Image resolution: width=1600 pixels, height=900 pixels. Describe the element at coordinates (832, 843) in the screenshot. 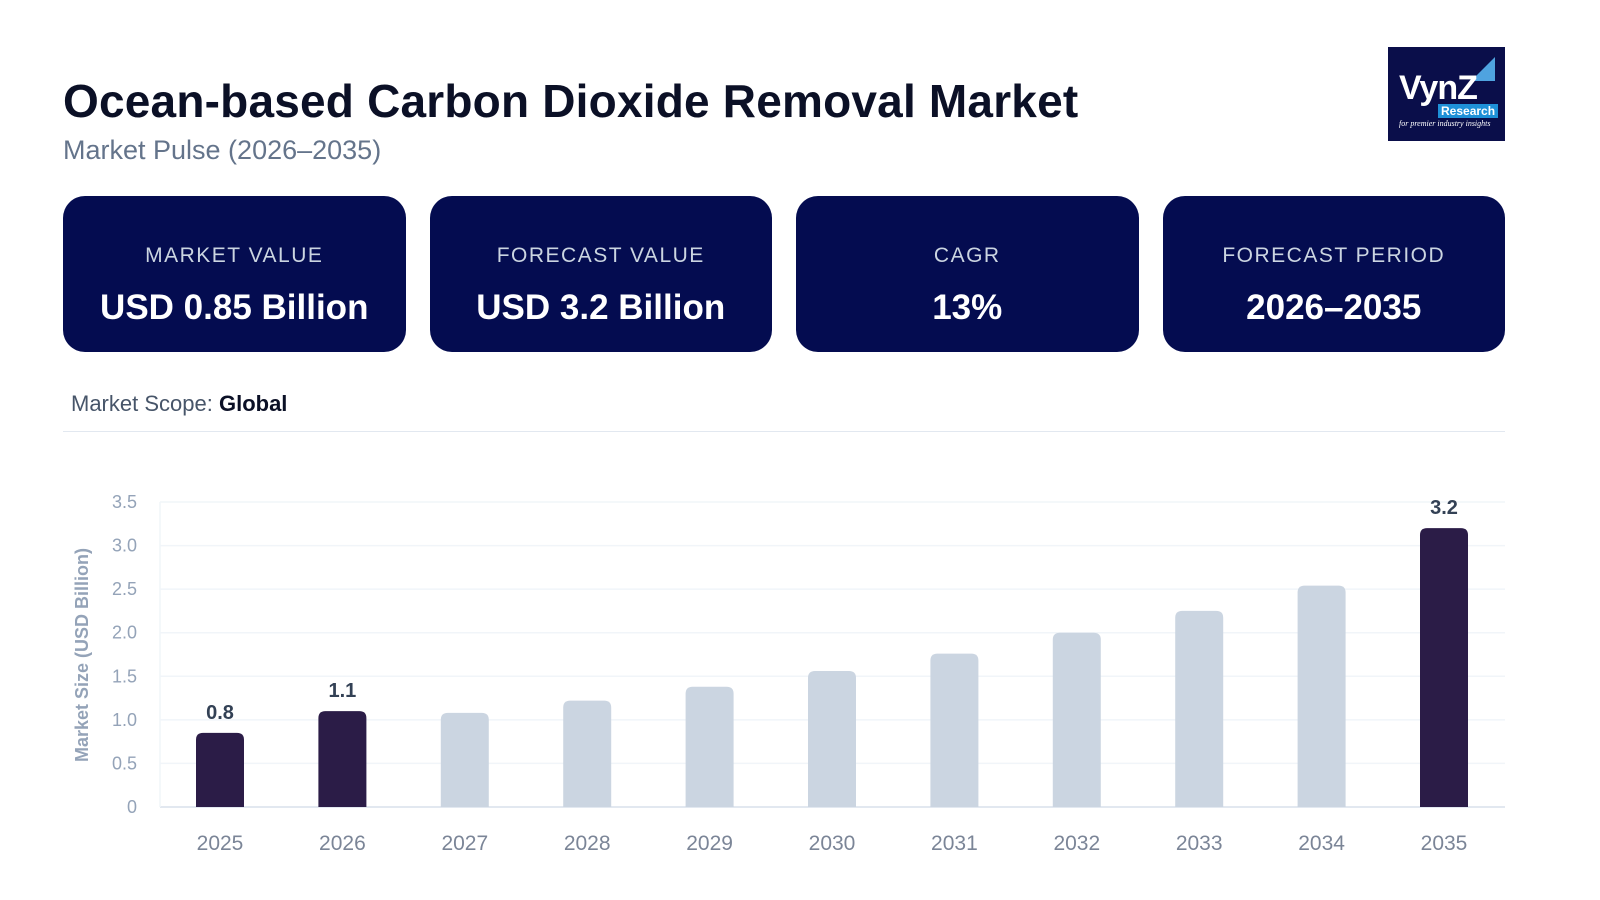

I see `x-tick-label: 2030` at that location.